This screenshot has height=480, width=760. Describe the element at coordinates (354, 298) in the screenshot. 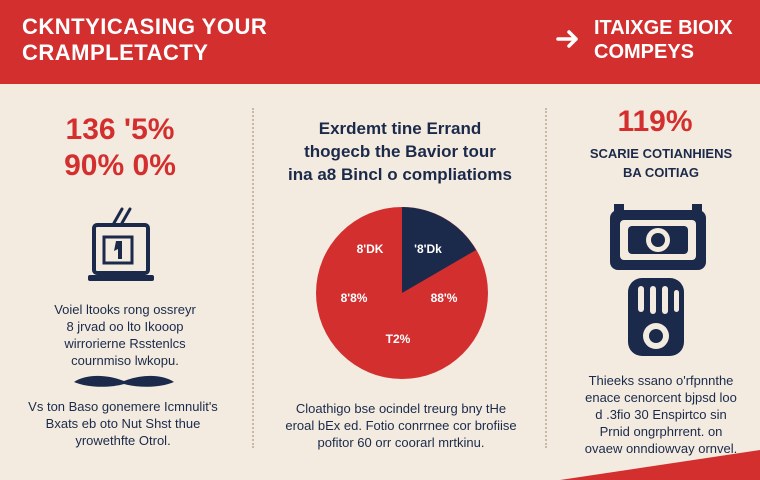

I see `pie-label: 8'8%` at that location.